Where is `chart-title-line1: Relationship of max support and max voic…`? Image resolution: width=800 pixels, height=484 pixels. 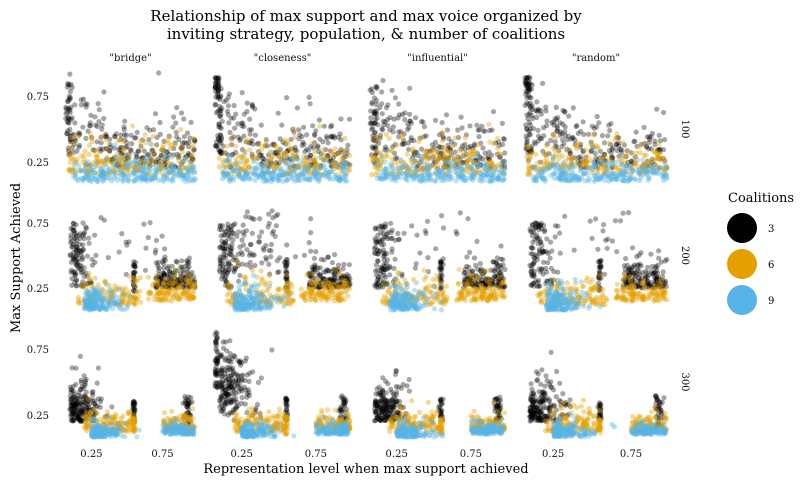 chart-title-line1: Relationship of max support and max voic… is located at coordinates (366, 16).